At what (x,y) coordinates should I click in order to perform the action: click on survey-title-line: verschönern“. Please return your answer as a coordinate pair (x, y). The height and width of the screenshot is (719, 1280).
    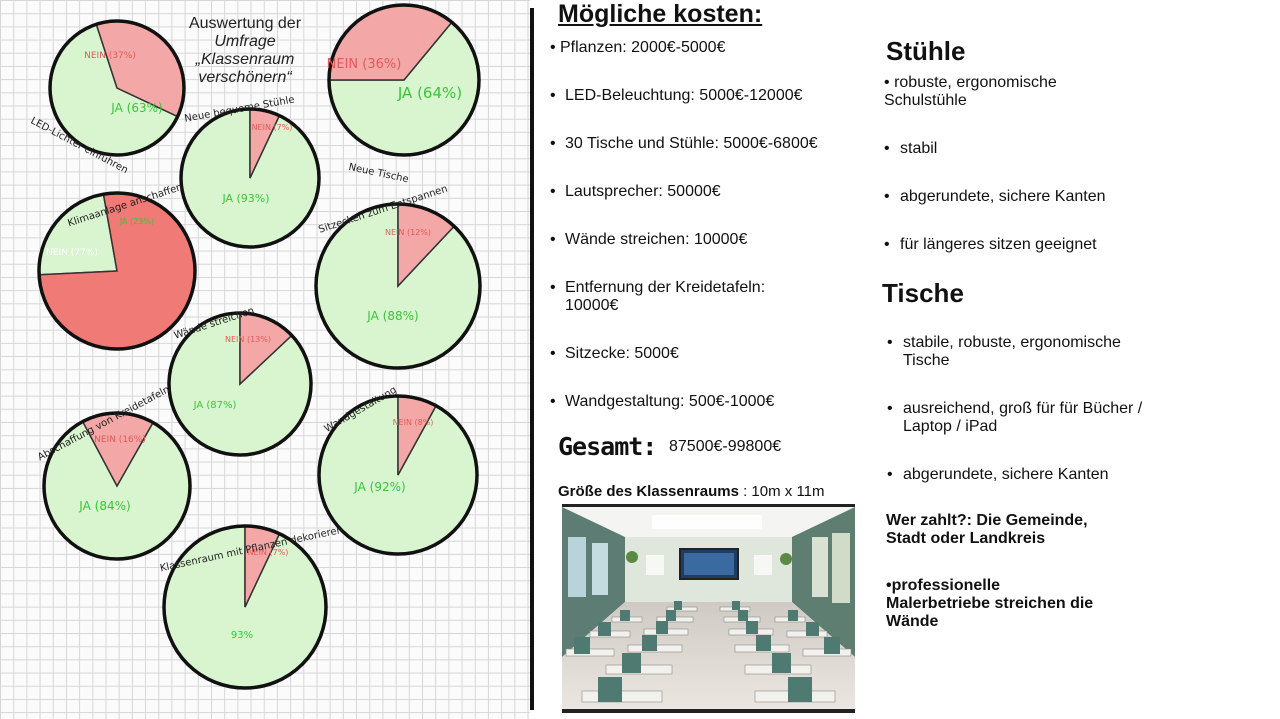
    Looking at the image, I should click on (245, 77).